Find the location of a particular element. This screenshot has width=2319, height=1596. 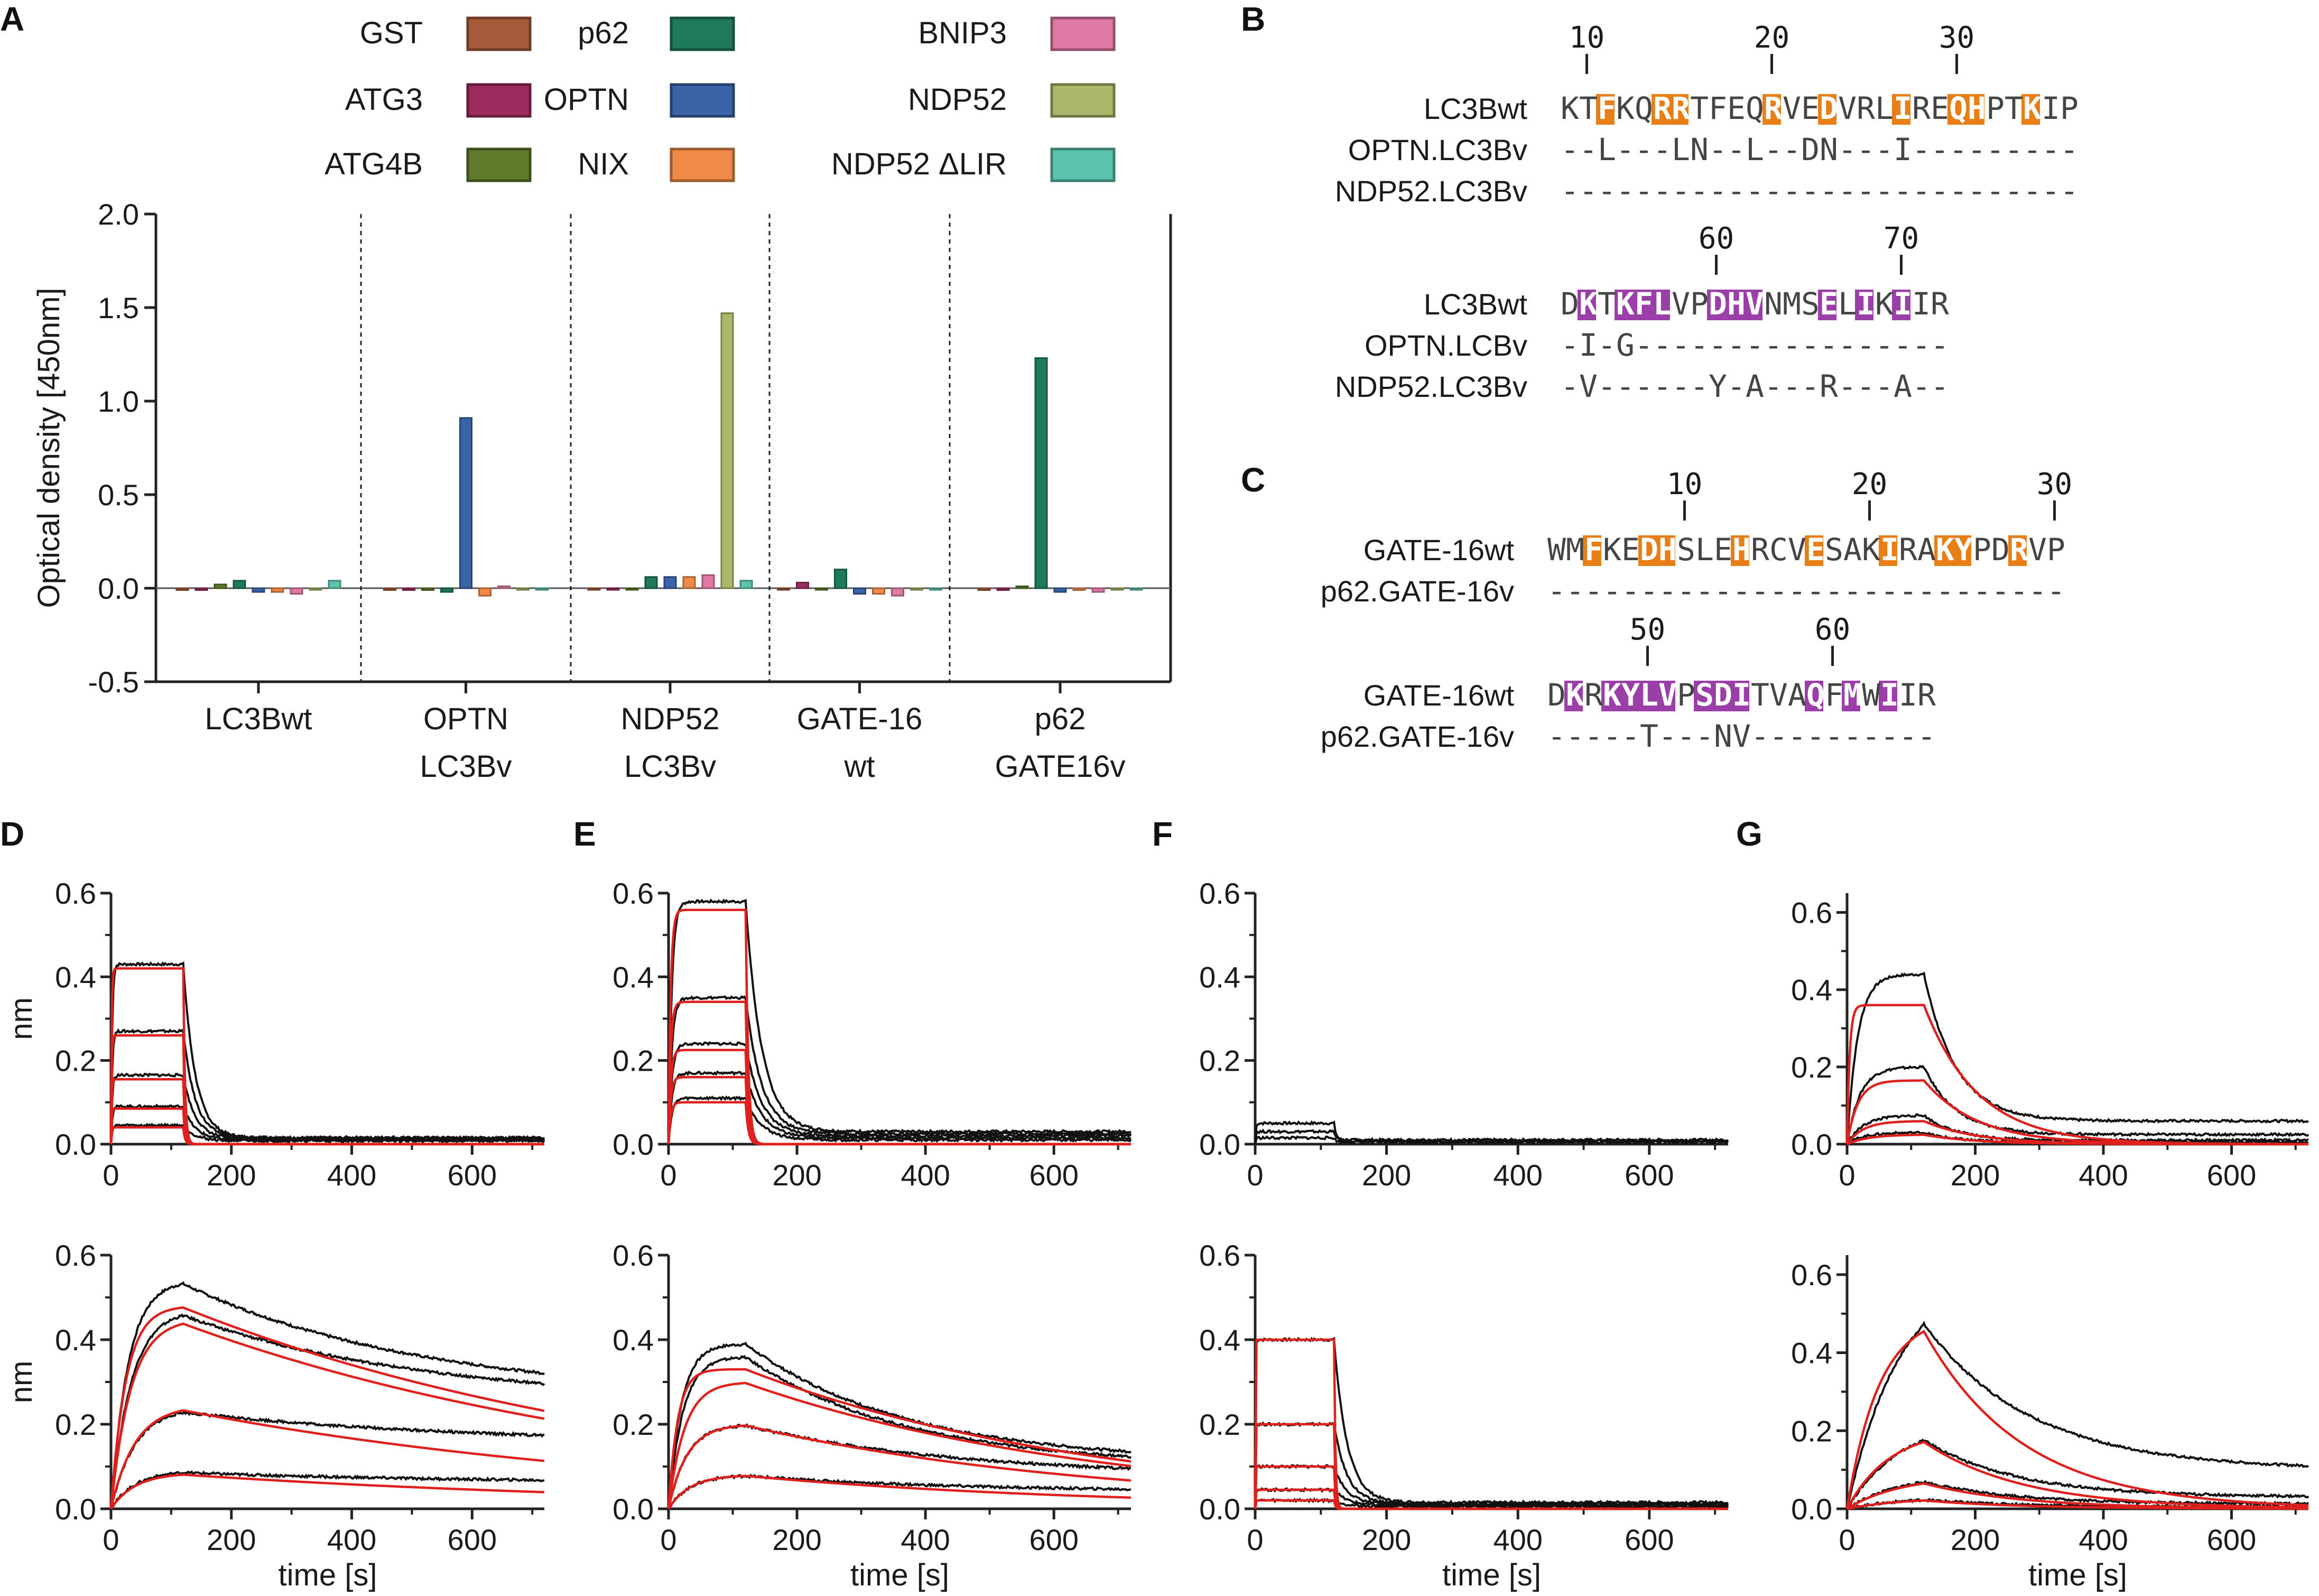

panel-label-b: B is located at coordinates (1253, 19).